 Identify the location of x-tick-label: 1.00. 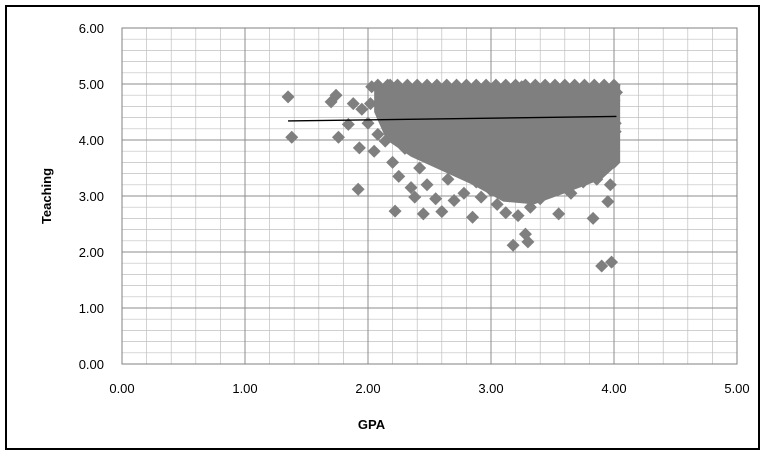
(244, 388).